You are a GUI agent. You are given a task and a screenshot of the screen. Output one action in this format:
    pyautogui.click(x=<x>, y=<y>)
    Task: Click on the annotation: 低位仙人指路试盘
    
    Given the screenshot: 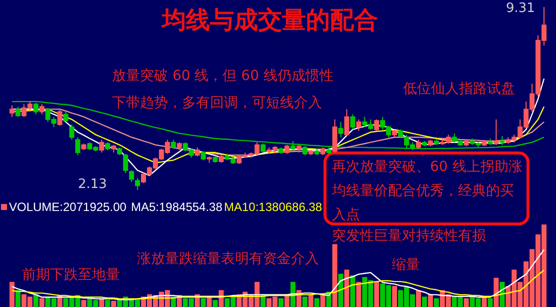 What is the action you would take?
    pyautogui.click(x=459, y=89)
    